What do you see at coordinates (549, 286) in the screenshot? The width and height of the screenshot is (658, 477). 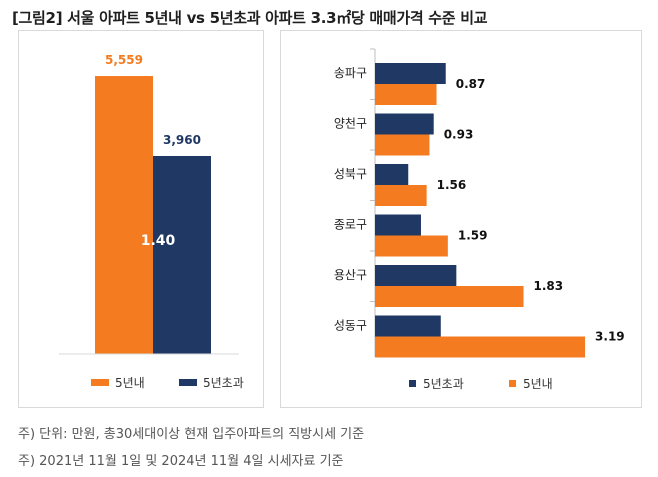 I see `ratio-label-yongsan: 1.83` at bounding box center [549, 286].